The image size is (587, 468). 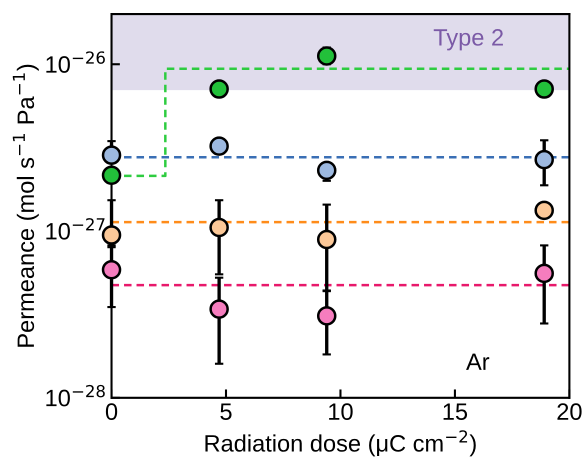 I want to click on band-label: Type 2, so click(x=468, y=39).